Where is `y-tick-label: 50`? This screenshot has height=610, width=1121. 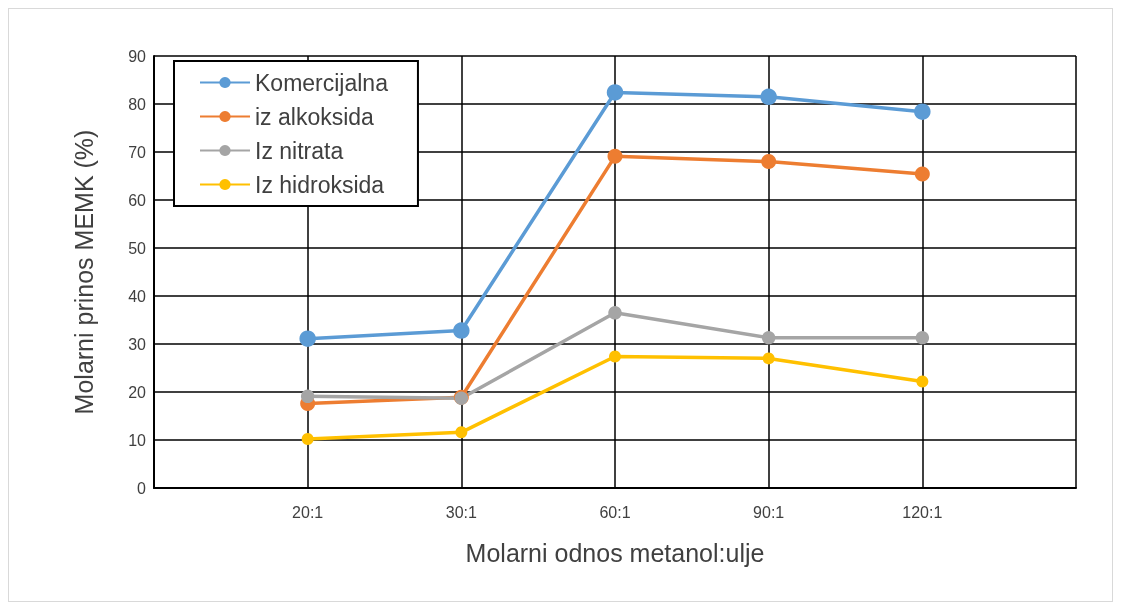 y-tick-label: 50 is located at coordinates (137, 248).